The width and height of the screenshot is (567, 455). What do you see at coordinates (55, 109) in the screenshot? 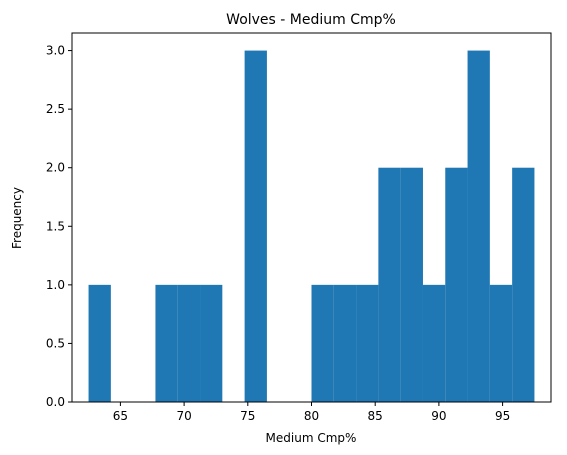
I see `y-tick-label: 2.5` at bounding box center [55, 109].